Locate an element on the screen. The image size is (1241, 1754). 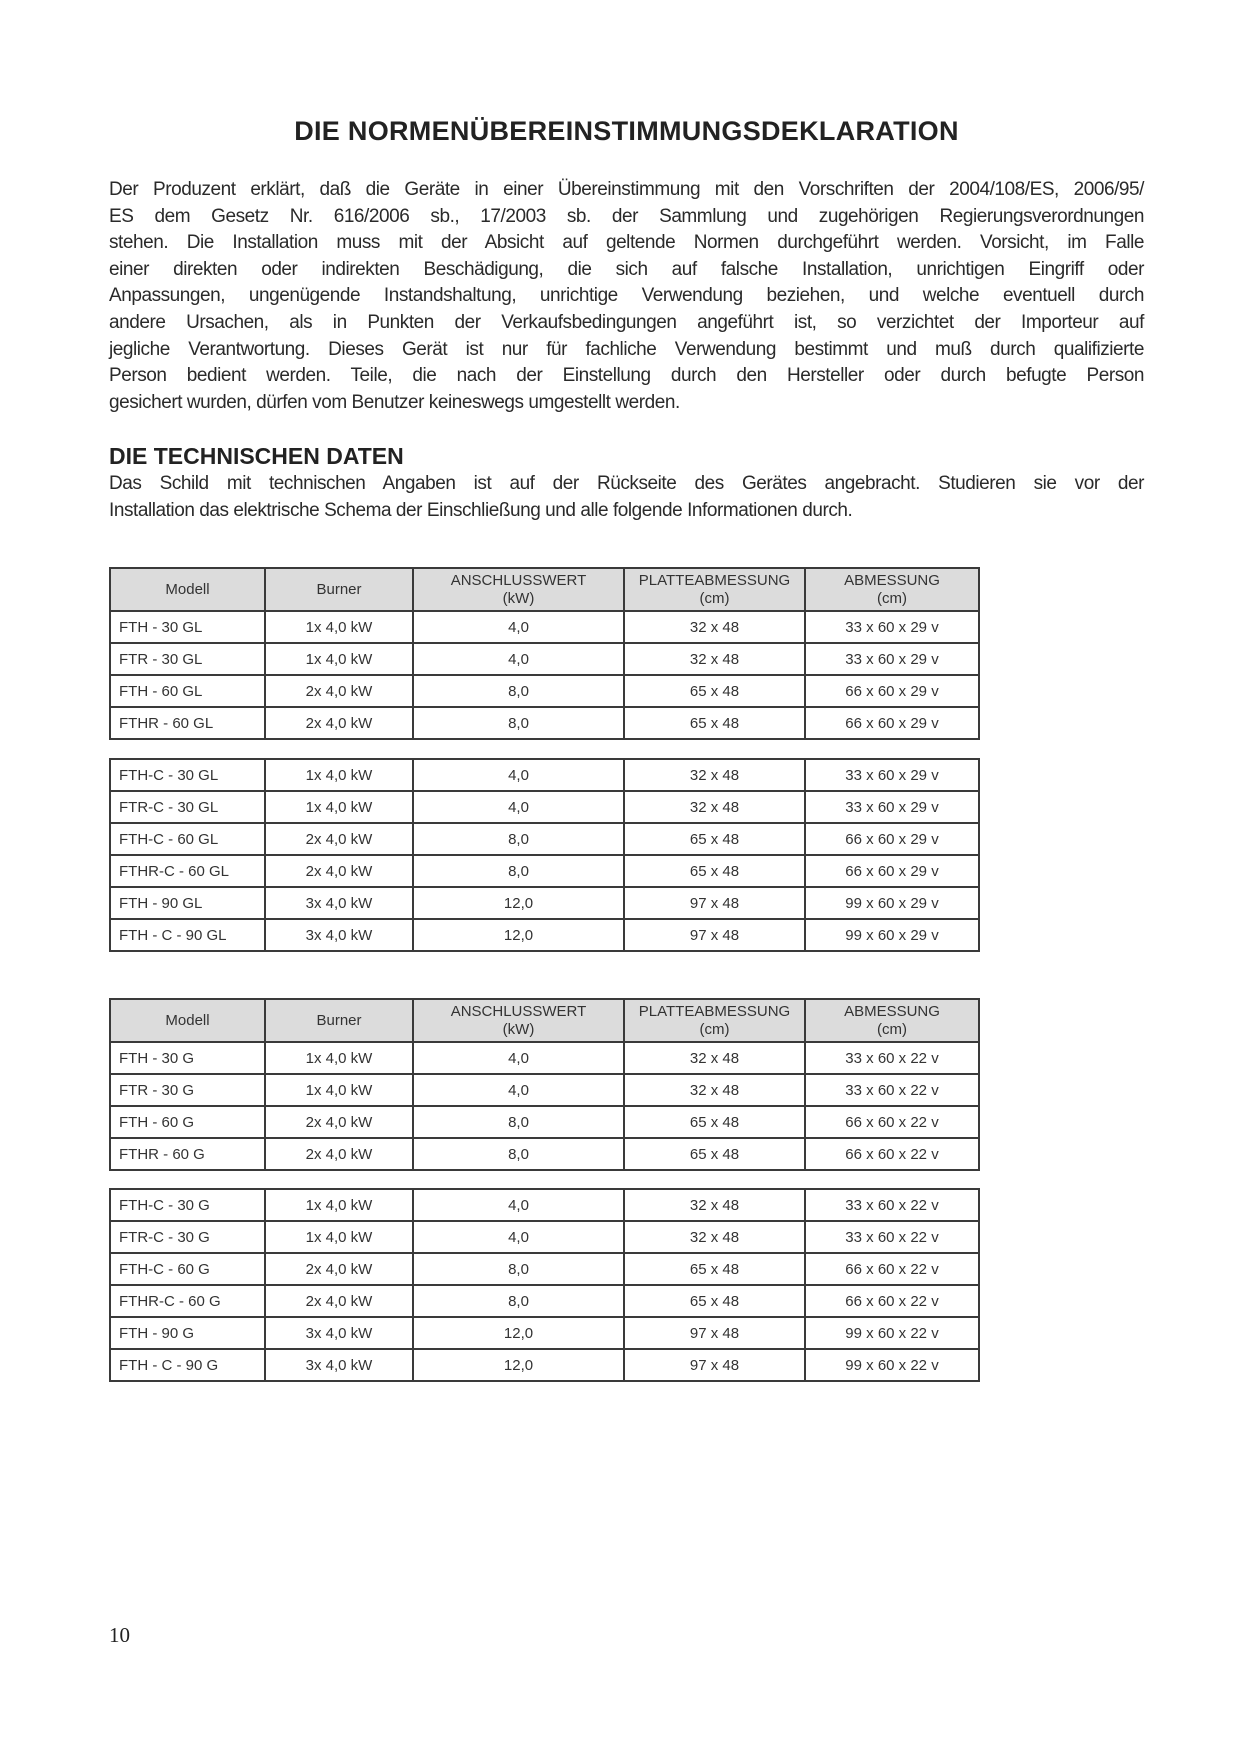
model-cell: FTHR-C - 60 G is located at coordinates (187, 1301).